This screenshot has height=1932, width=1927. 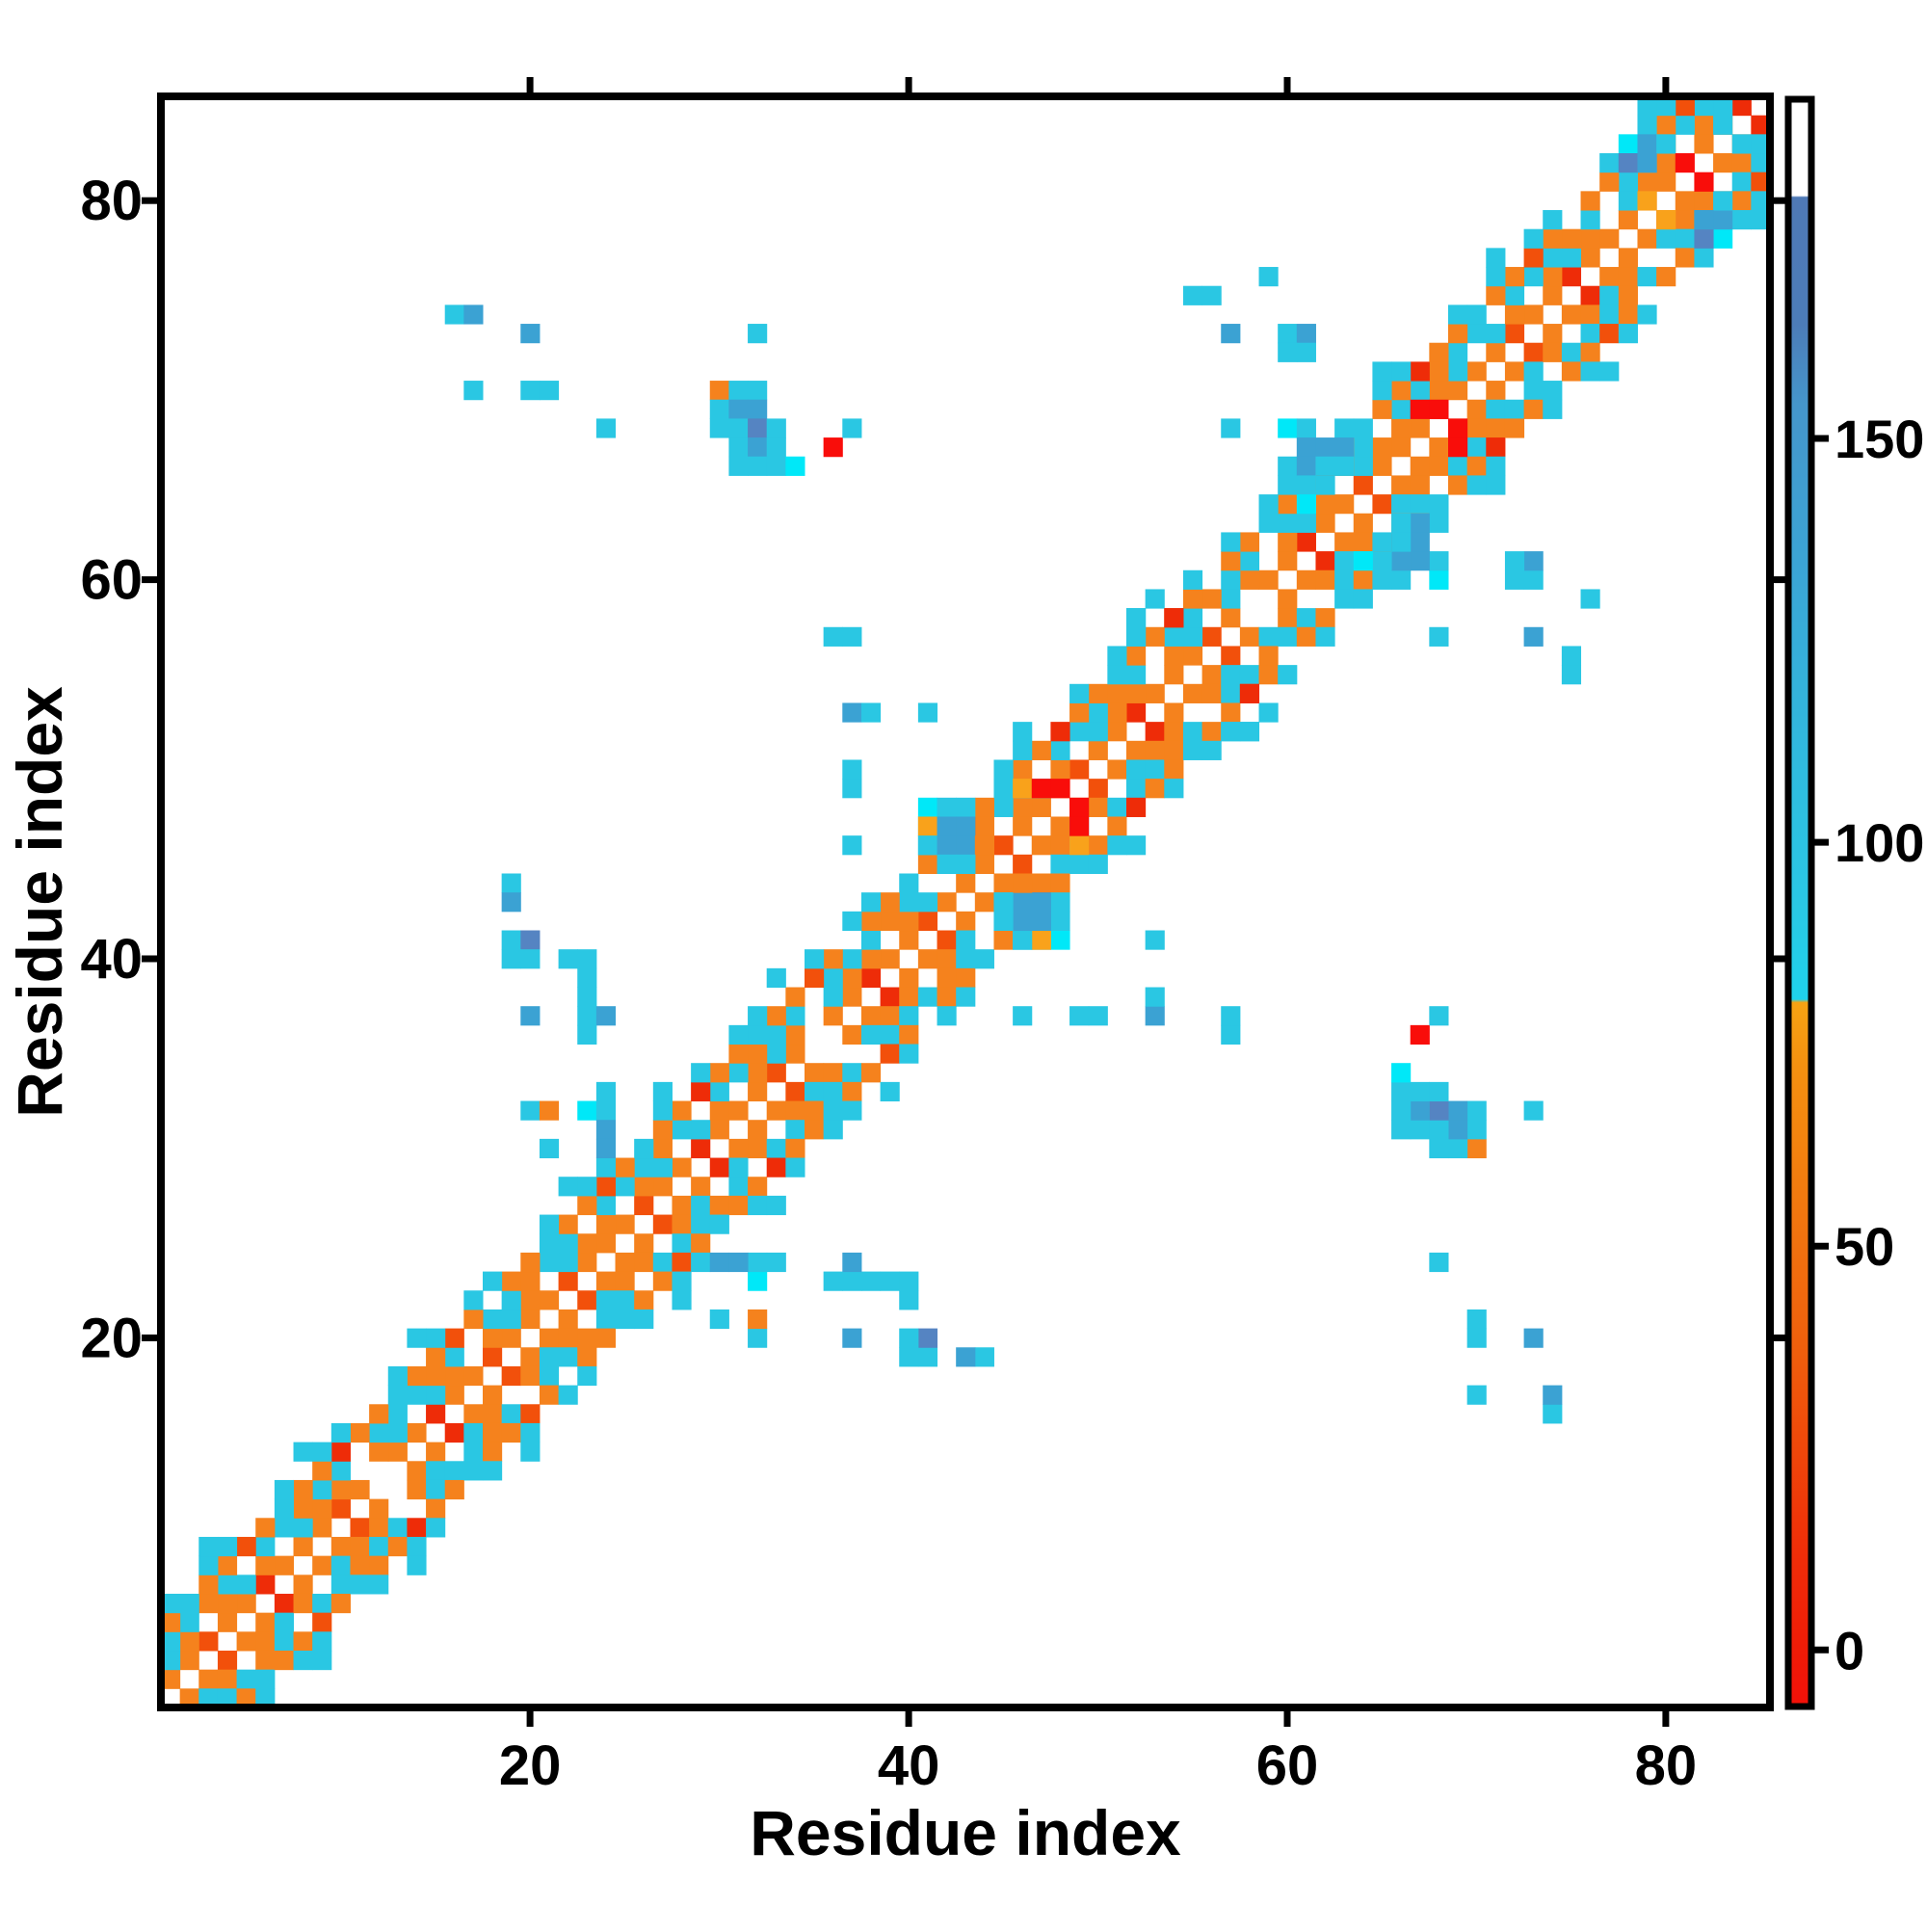 I want to click on colorbar-tick-label: 0, so click(x=1849, y=1650).